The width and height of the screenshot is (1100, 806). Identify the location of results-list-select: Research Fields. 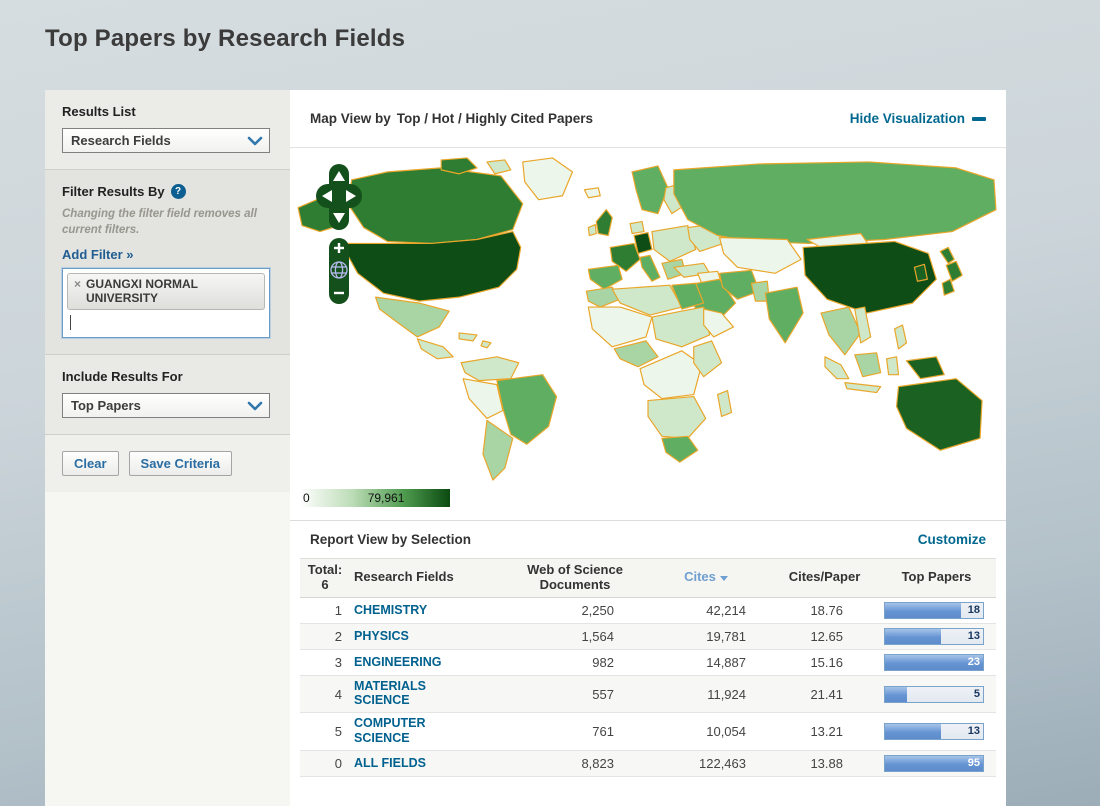
(166, 140).